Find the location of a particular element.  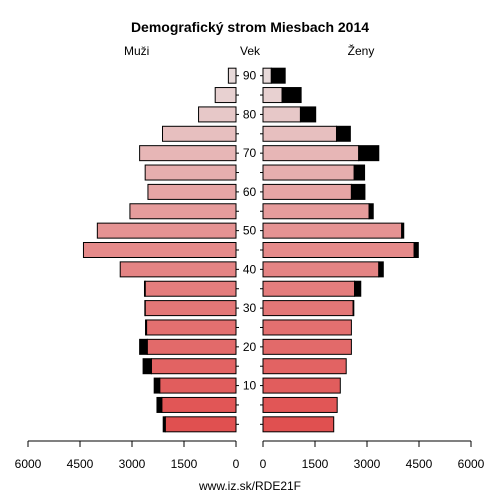

age-tick-label: 70 is located at coordinates (250, 153).